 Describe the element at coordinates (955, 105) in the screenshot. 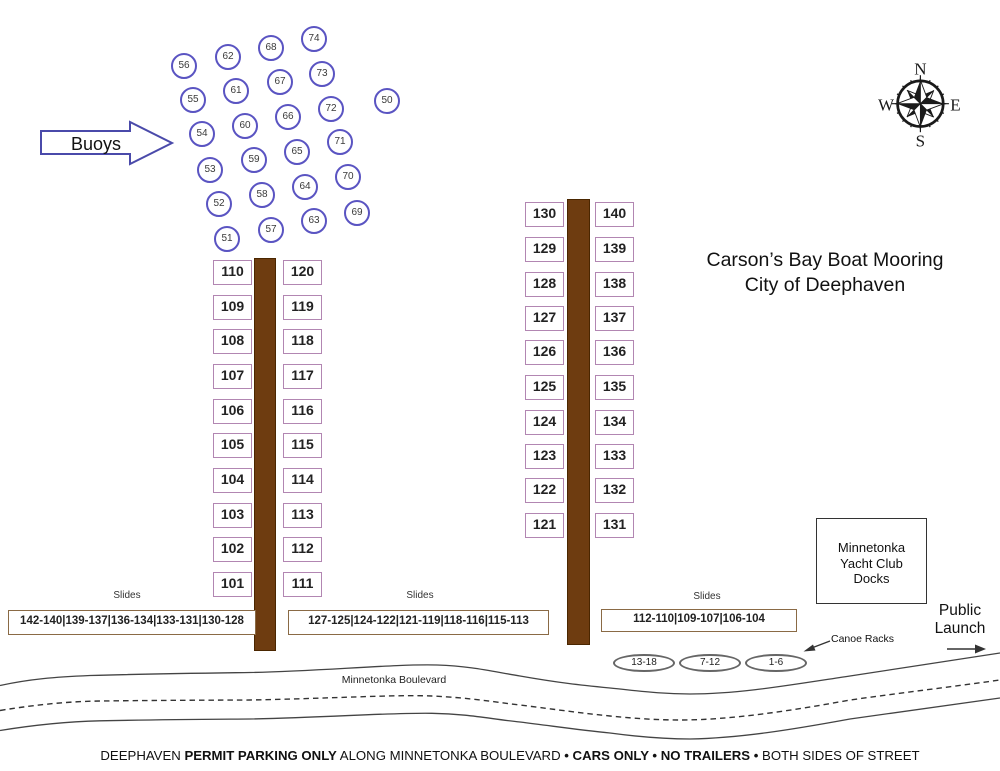

I see `svg-text: E` at that location.